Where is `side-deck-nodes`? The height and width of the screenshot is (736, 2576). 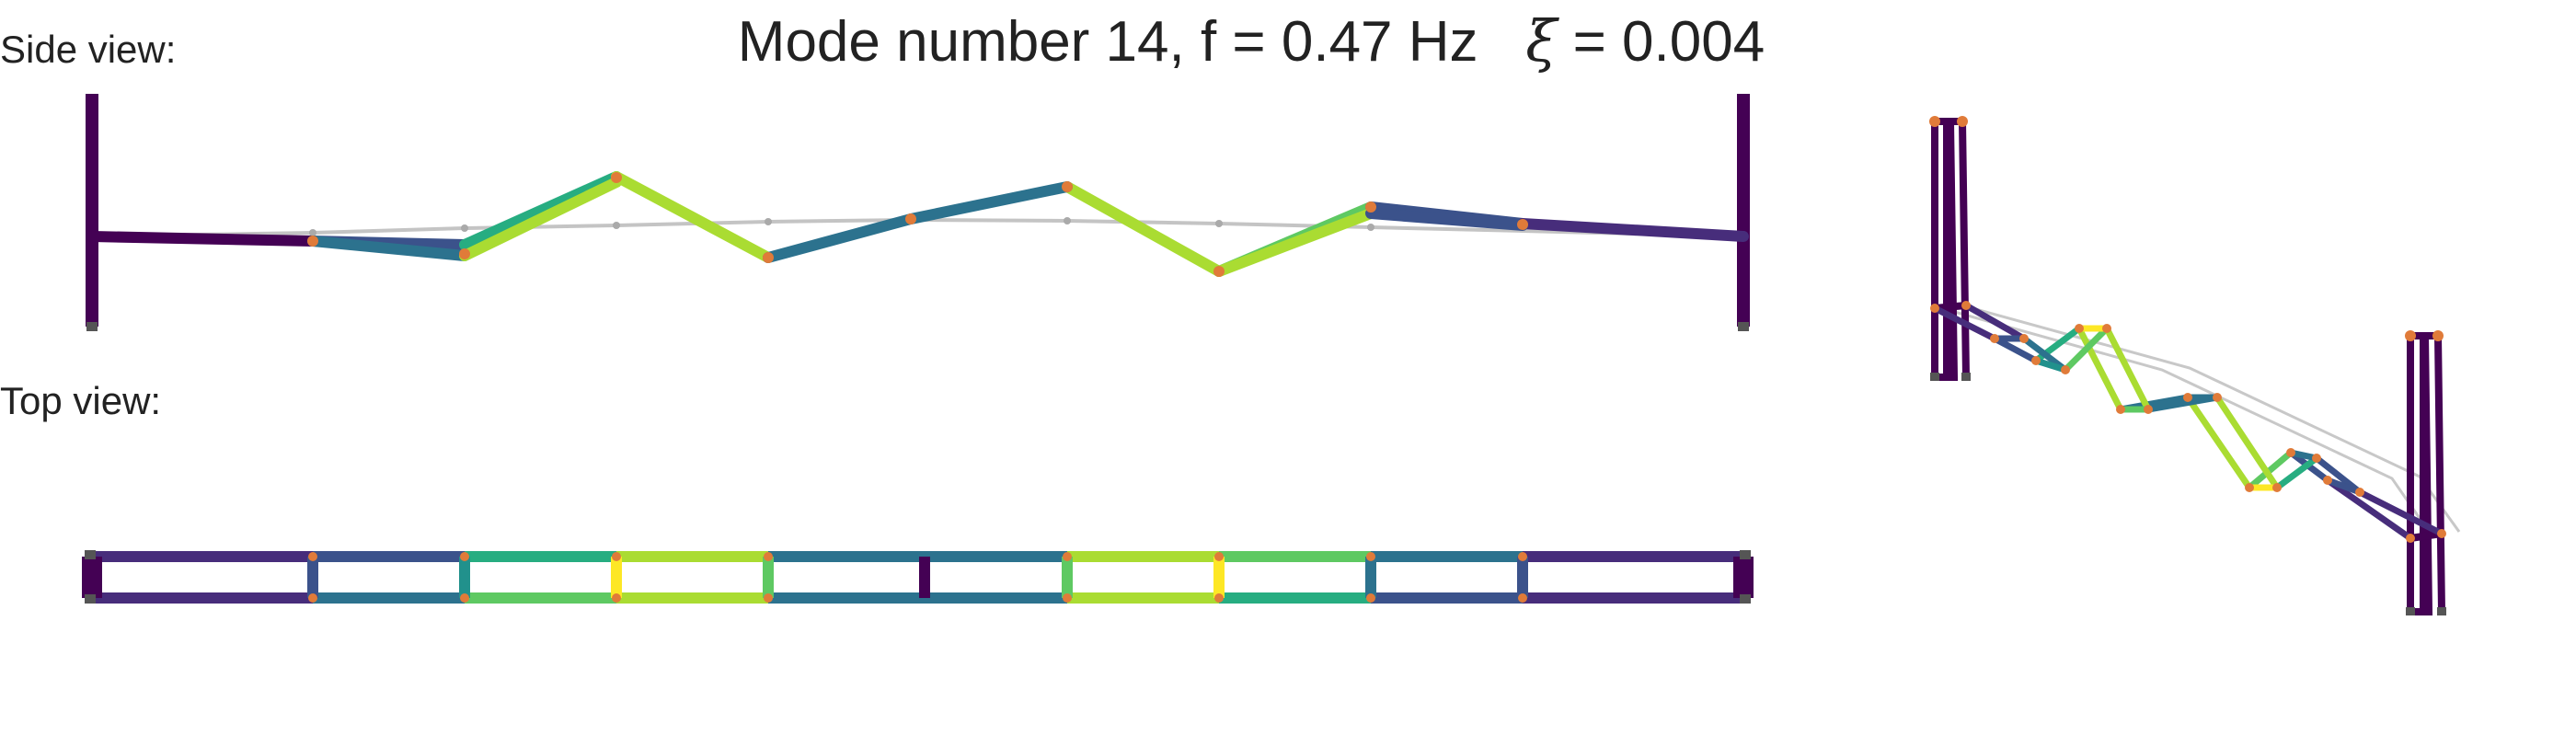 side-deck-nodes is located at coordinates (917, 224).